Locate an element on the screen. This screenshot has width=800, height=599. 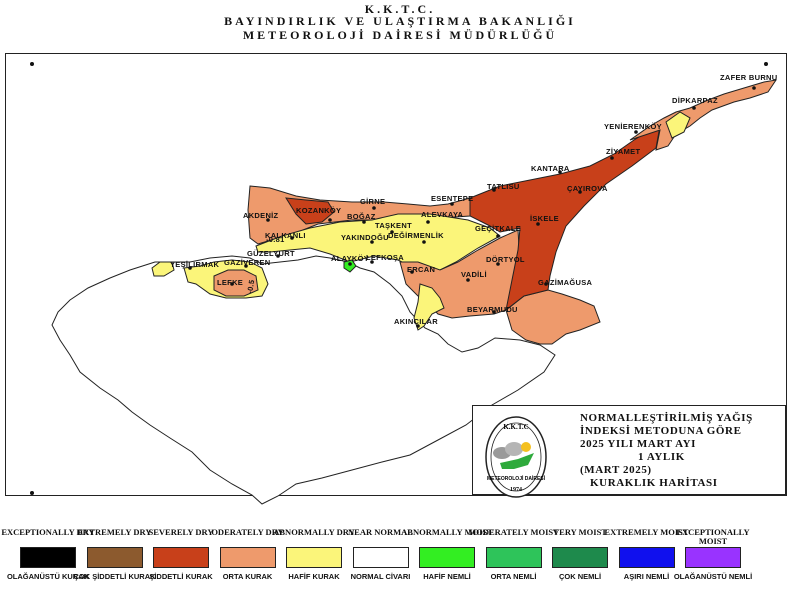
info-line-2: İNDEKSİ METODUNA GÖRE is located at coordinates (661, 431).